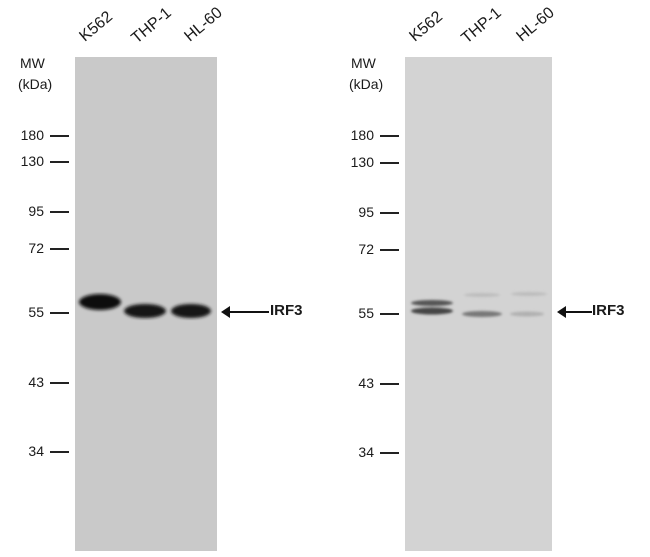 The image size is (650, 557). What do you see at coordinates (482, 295) in the screenshot?
I see `band-thp1-faint` at bounding box center [482, 295].